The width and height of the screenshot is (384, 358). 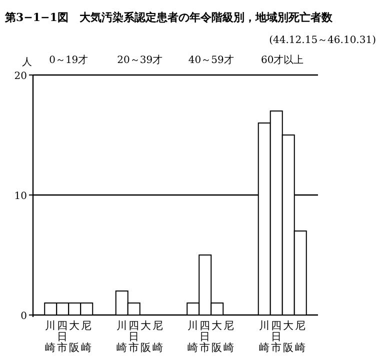 I want to click on y-tick-label: 20, so click(x=20, y=76).